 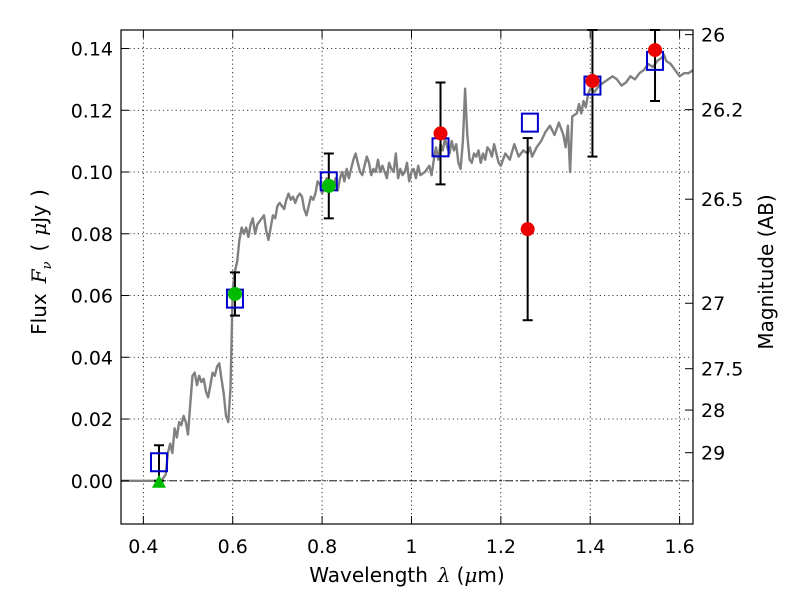 I want to click on x-tick-label: 0.8, so click(x=322, y=547).